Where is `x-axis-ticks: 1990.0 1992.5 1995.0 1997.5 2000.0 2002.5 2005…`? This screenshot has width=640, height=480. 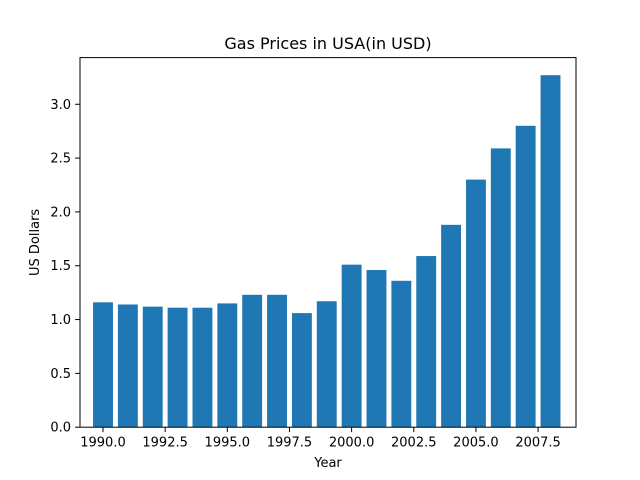 x-axis-ticks: 1990.0 1992.5 1995.0 1997.5 2000.0 2002.5 2005… is located at coordinates (320, 439).